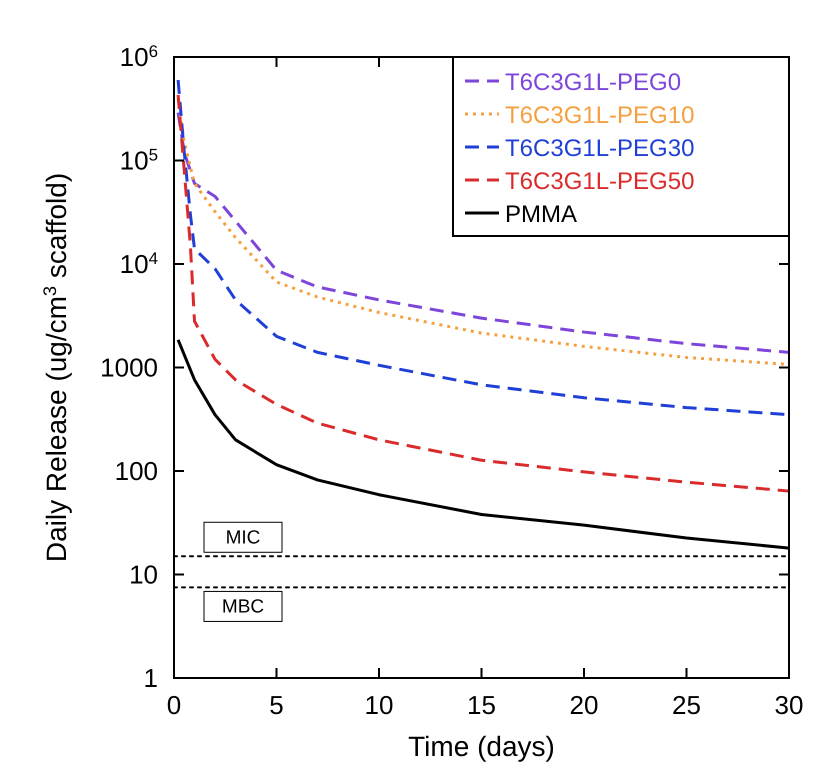 This screenshot has width=813, height=774. I want to click on legend-label: T6C3G1L-PEG30, so click(599, 148).